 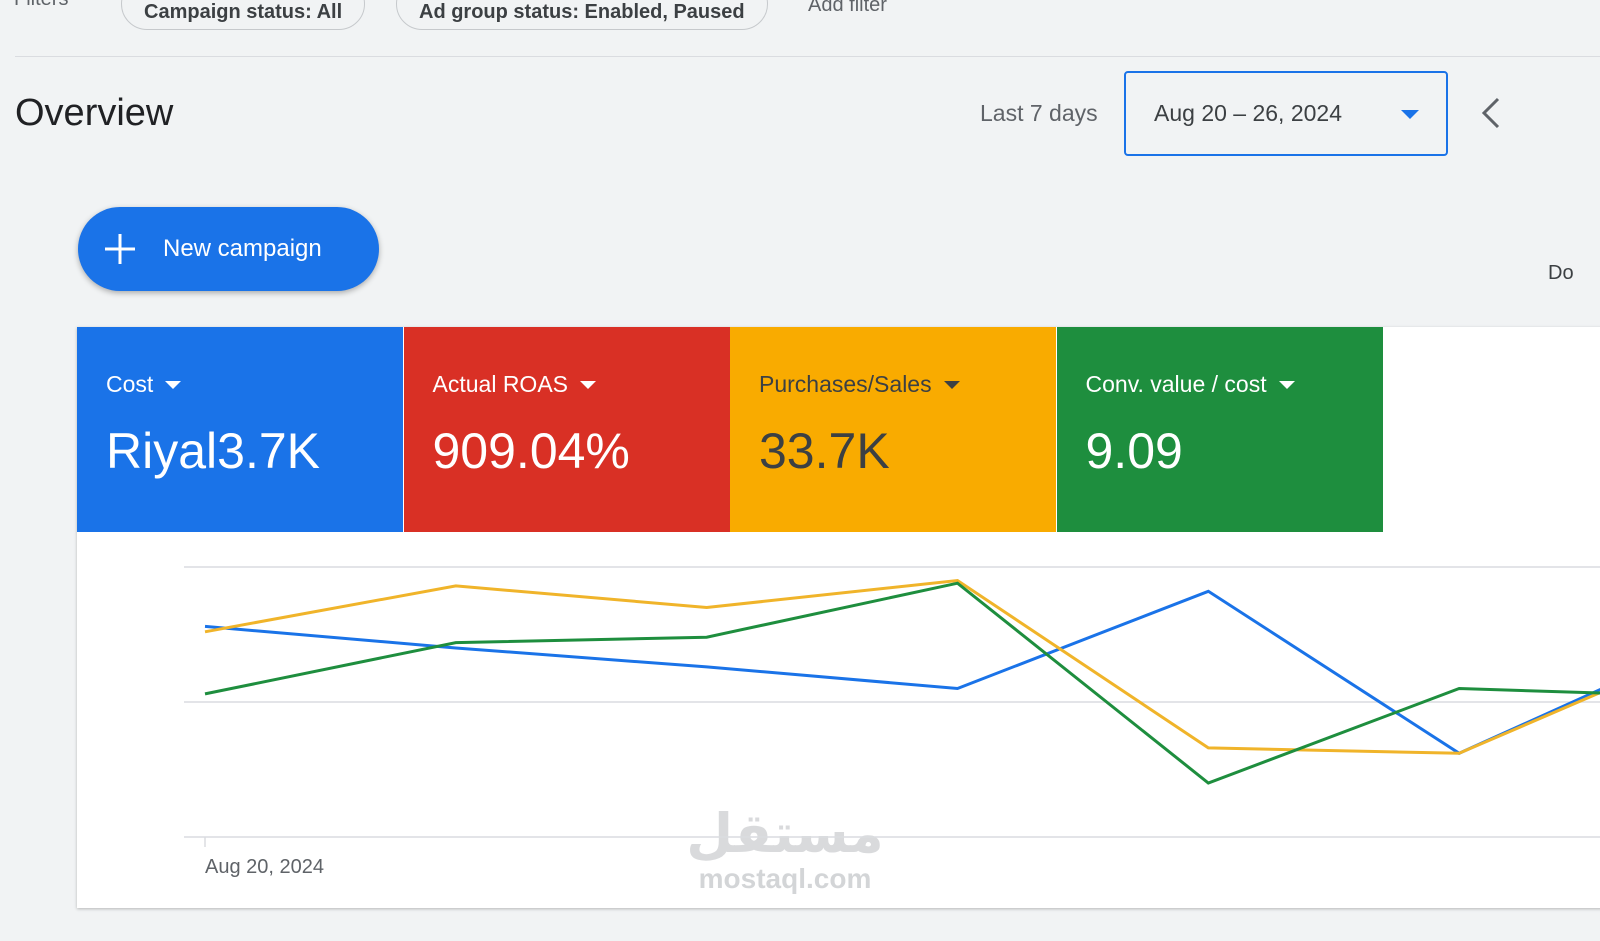 What do you see at coordinates (1234, 384) in the screenshot?
I see `metric-name: Conv. value / cost` at bounding box center [1234, 384].